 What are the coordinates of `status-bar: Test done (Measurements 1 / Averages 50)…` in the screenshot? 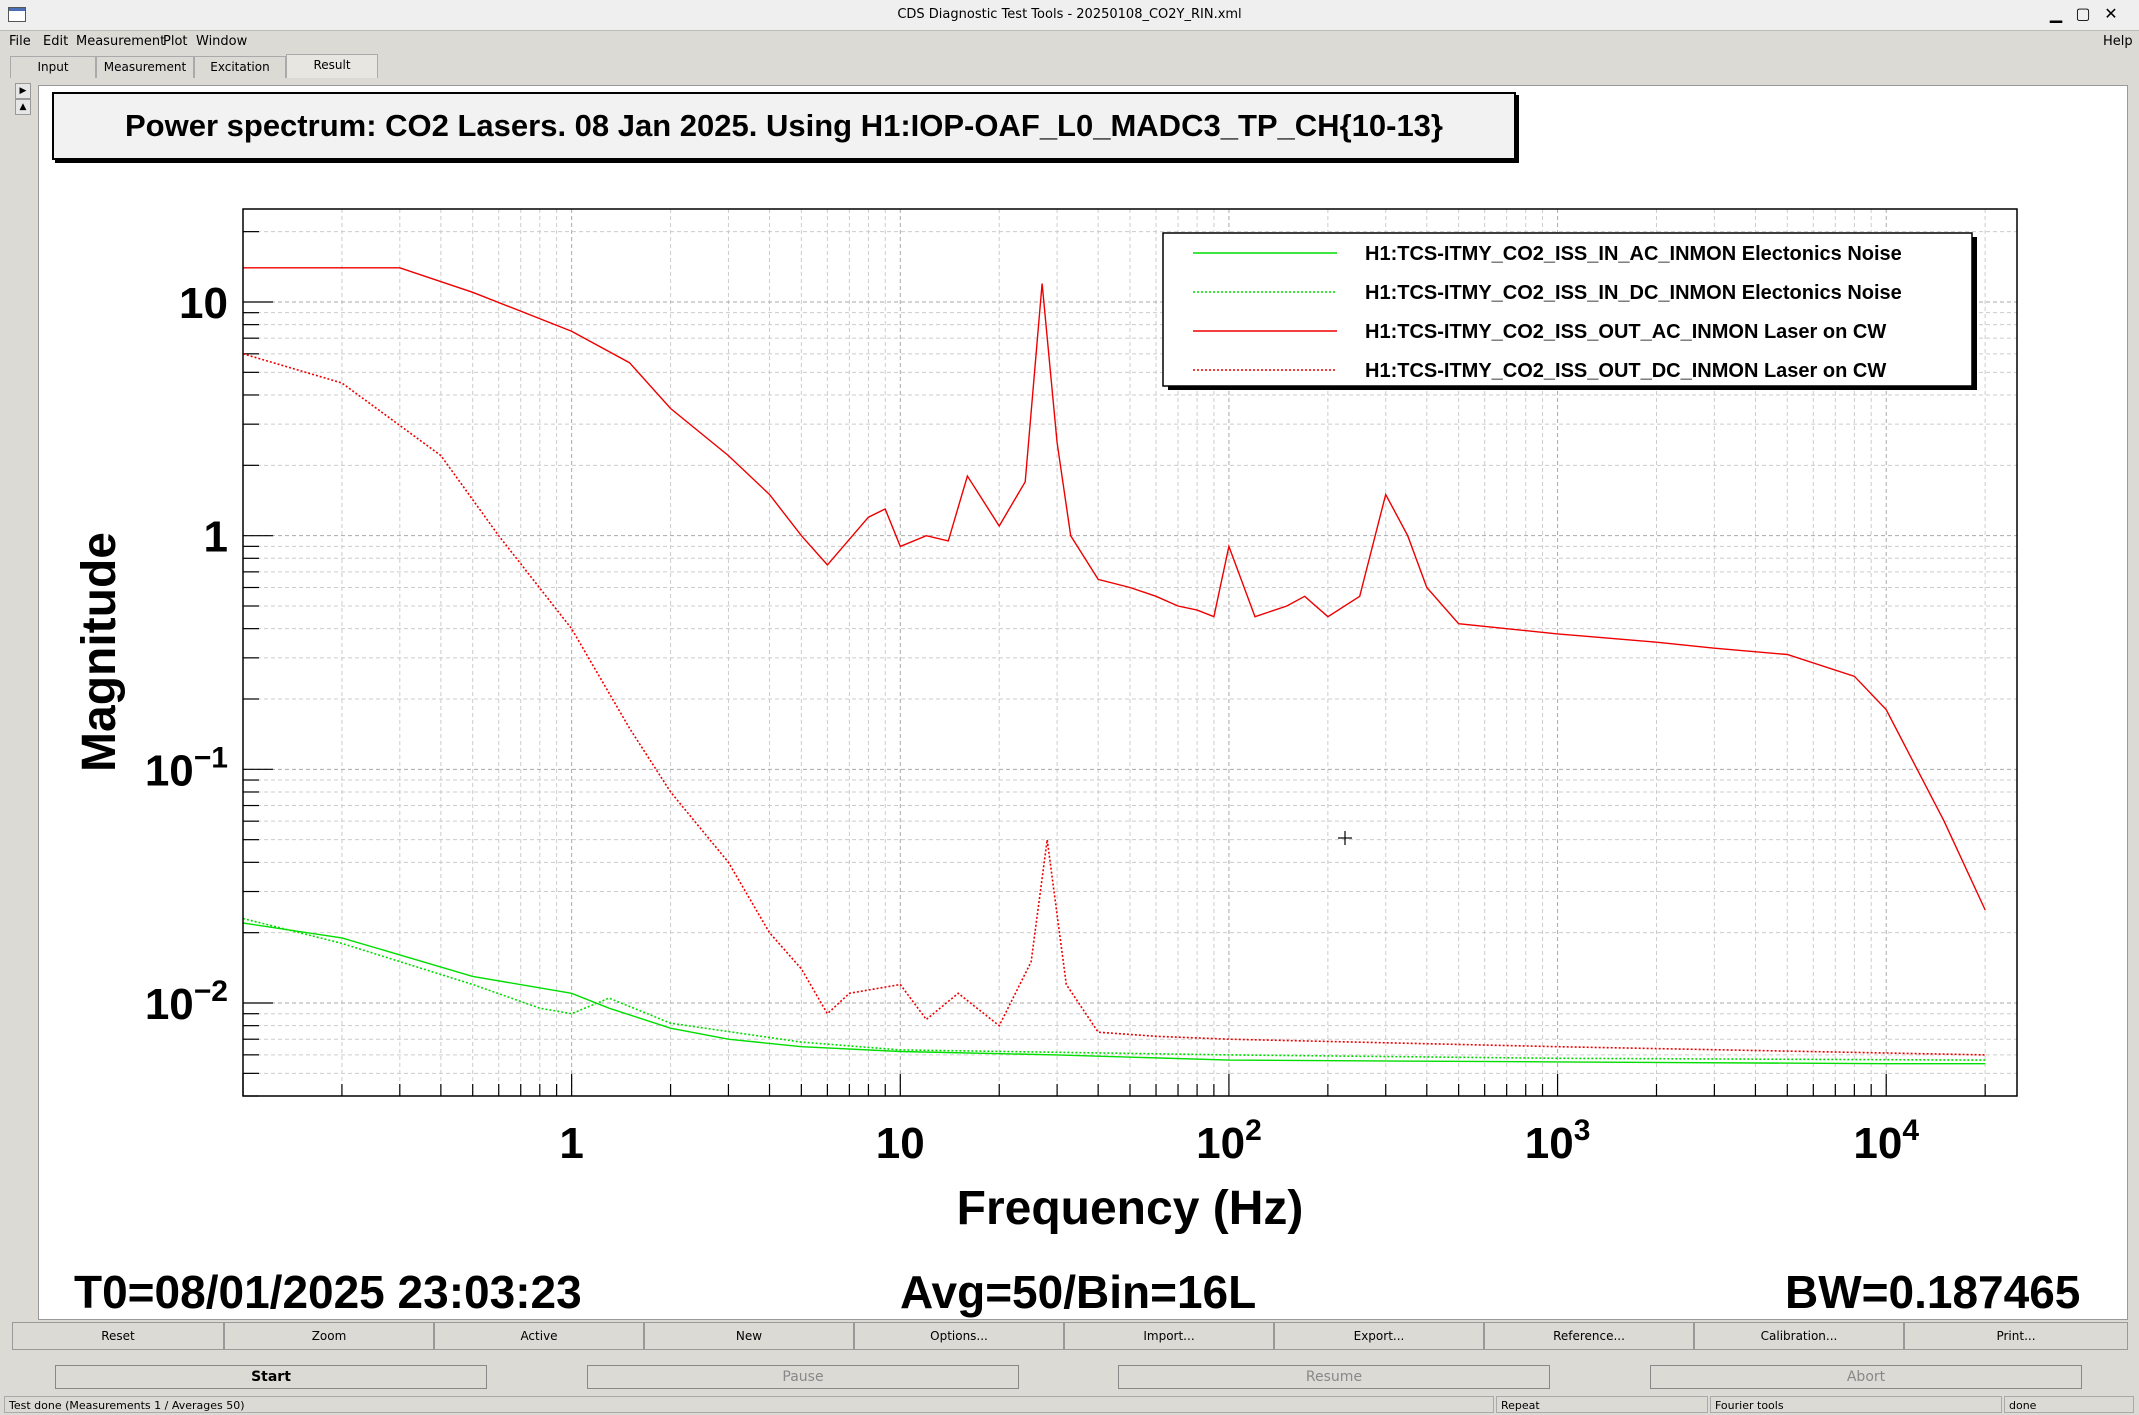 It's located at (1069, 1404).